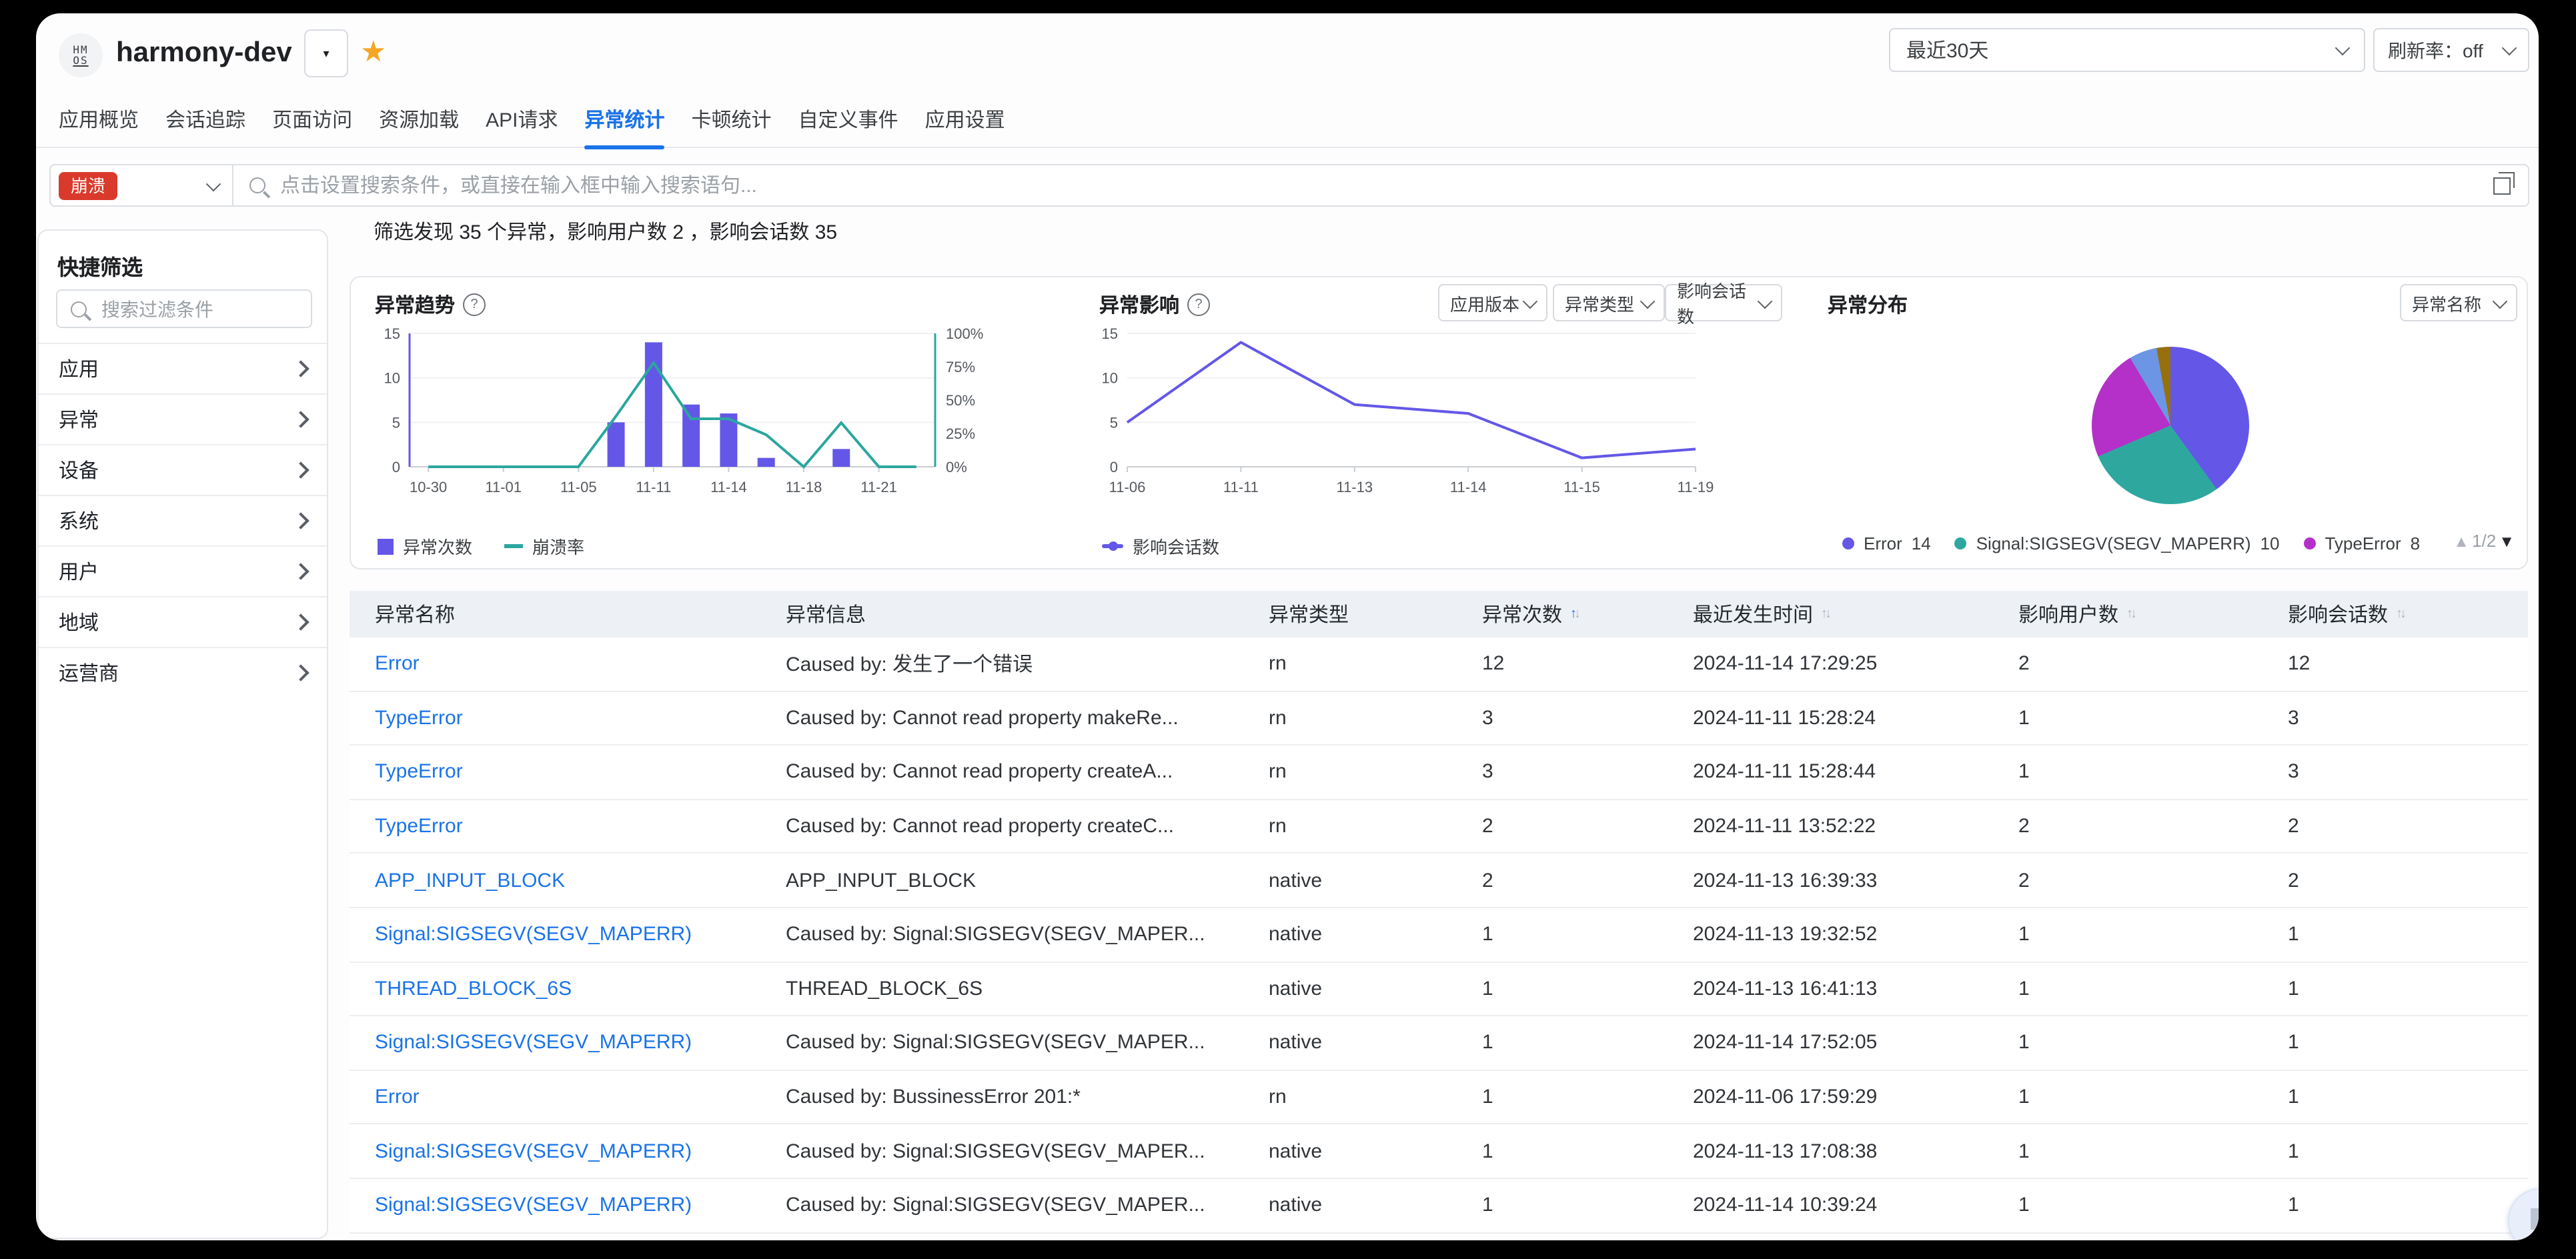 Image resolution: width=2576 pixels, height=1259 pixels. I want to click on legend-label: Error, so click(1883, 543).